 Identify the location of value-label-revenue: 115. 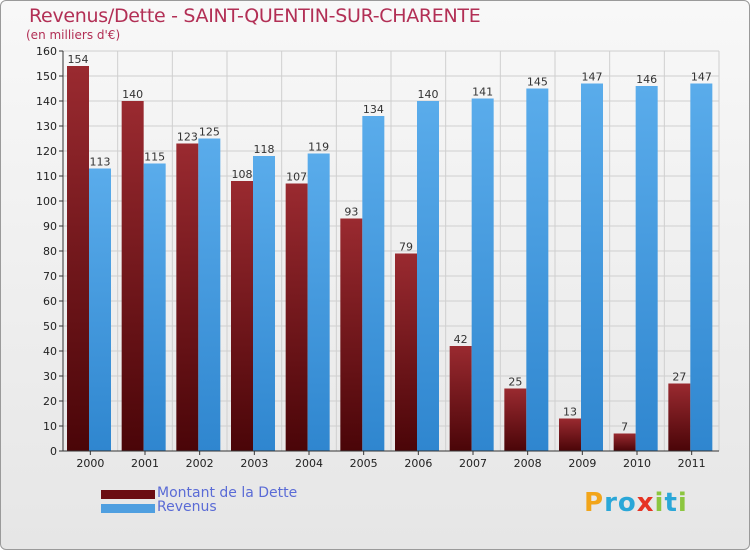
(154, 157).